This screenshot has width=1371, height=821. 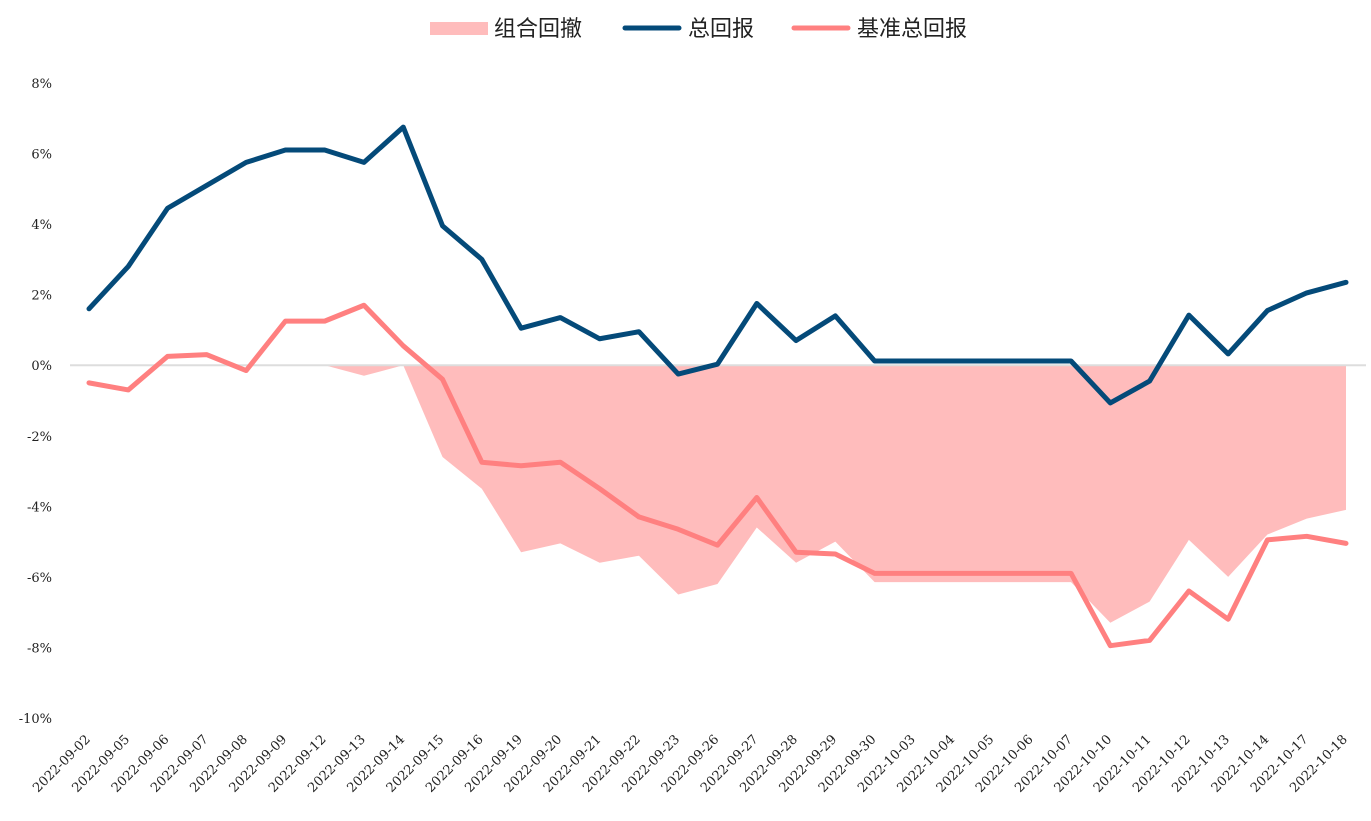 I want to click on y-tick-label: -4%, so click(x=39, y=507).